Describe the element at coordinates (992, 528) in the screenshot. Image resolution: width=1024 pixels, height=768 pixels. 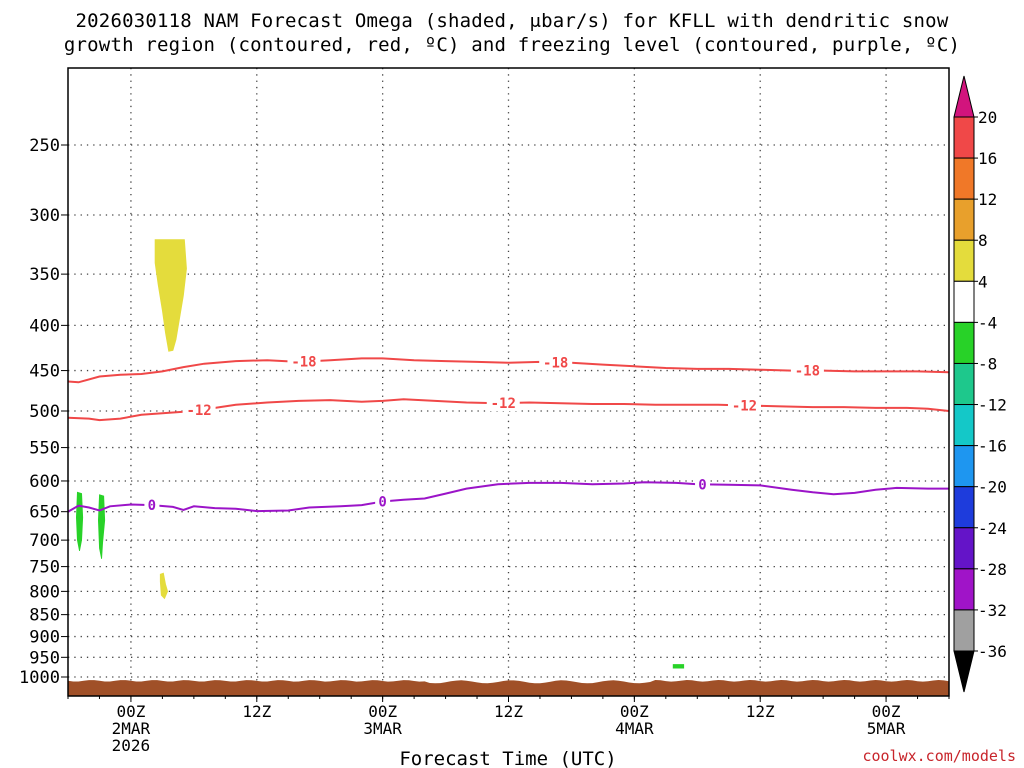
I see `colorbar-label: -24` at that location.